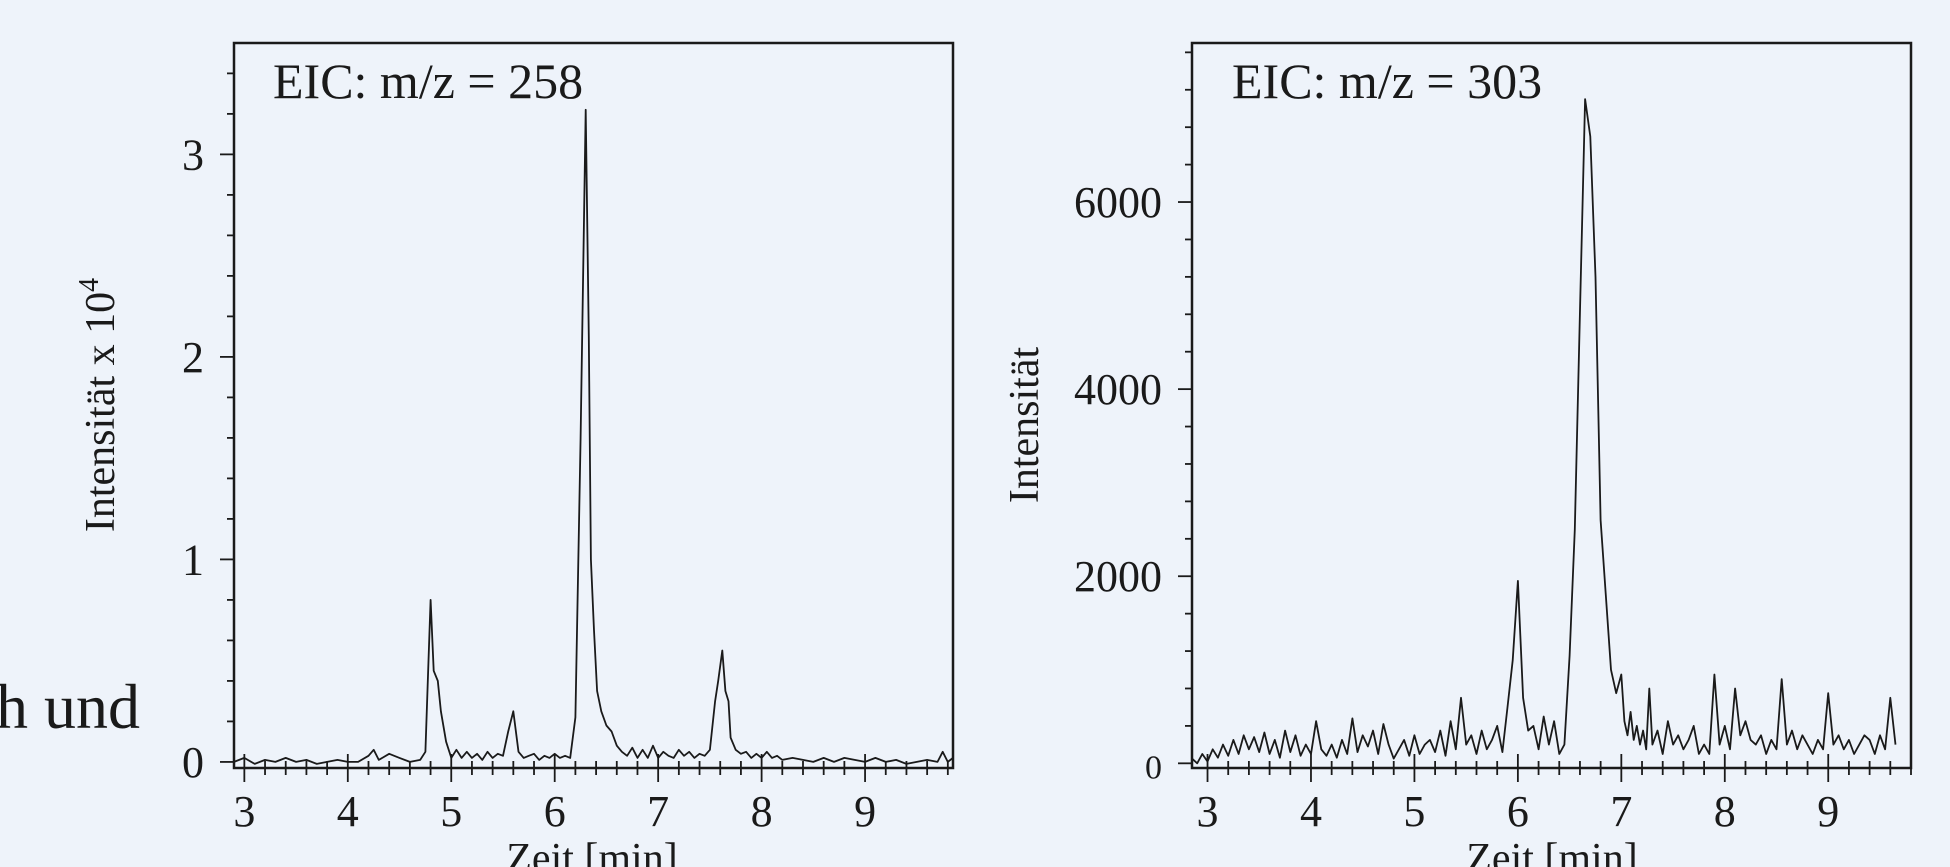 The height and width of the screenshot is (867, 1950). What do you see at coordinates (101, 412) in the screenshot?
I see `y-axis-label-base: Intensität x 10` at bounding box center [101, 412].